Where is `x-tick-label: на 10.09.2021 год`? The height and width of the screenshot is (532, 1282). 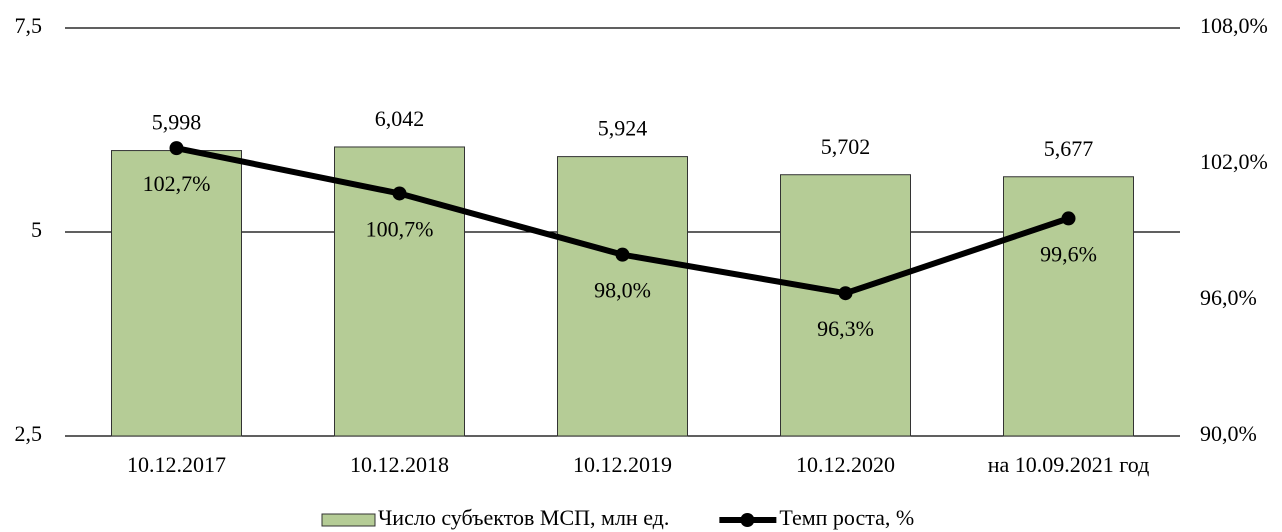 x-tick-label: на 10.09.2021 год is located at coordinates (1069, 464).